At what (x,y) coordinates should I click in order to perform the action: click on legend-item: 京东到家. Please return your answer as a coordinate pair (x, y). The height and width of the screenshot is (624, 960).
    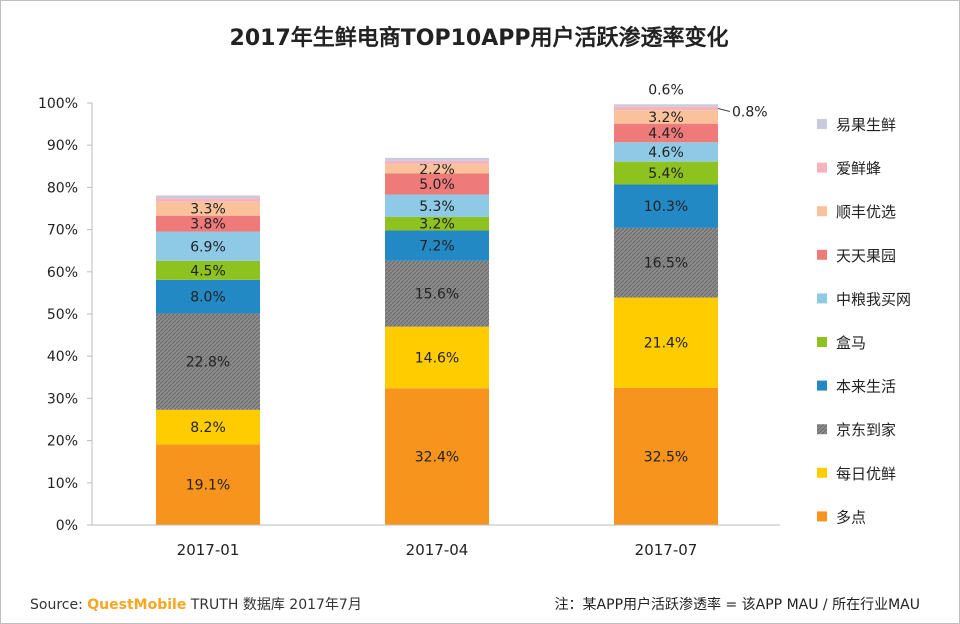
    Looking at the image, I should click on (856, 430).